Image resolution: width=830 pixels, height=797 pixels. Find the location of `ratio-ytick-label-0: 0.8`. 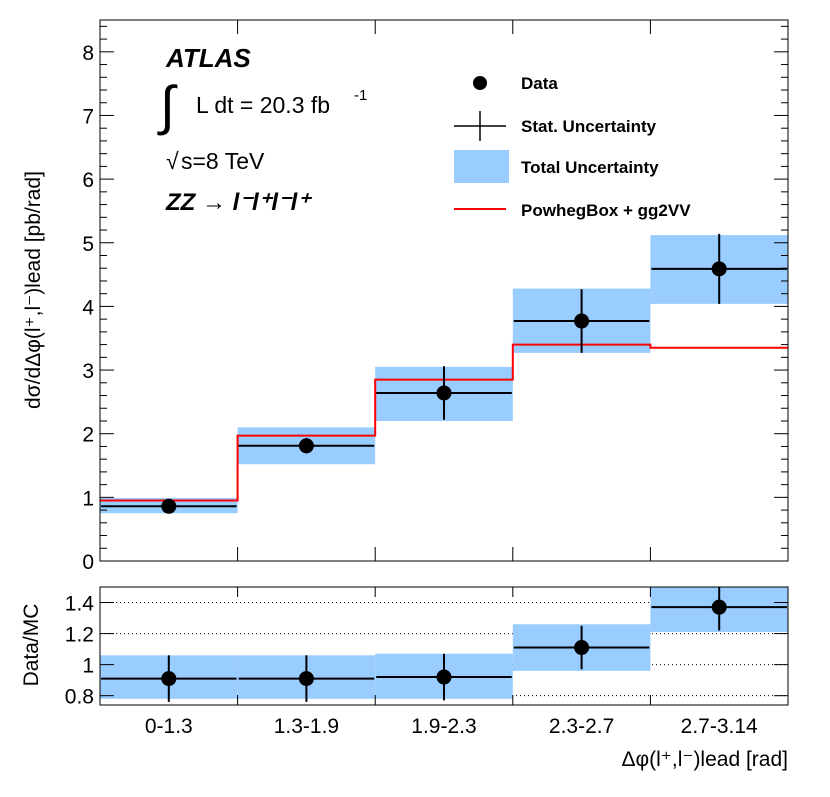

ratio-ytick-label-0: 0.8 is located at coordinates (79, 697).